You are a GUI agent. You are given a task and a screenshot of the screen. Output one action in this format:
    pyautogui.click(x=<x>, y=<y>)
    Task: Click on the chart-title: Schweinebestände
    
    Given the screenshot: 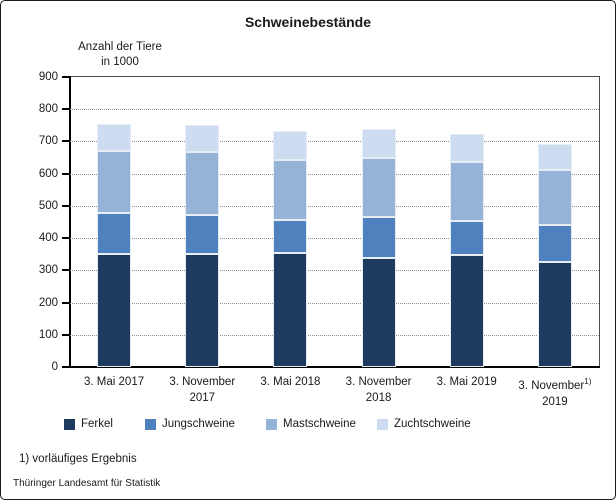 What is the action you would take?
    pyautogui.click(x=308, y=22)
    